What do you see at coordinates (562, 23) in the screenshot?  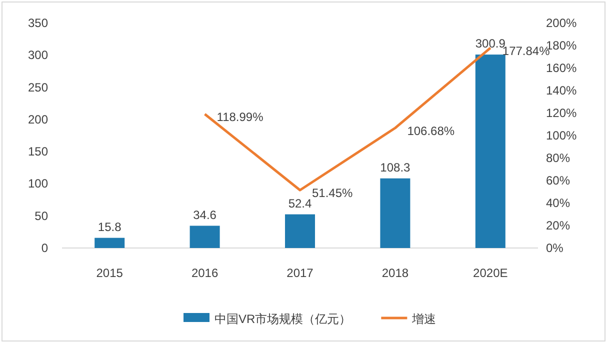 I see `y2-tick-label: 200%` at bounding box center [562, 23].